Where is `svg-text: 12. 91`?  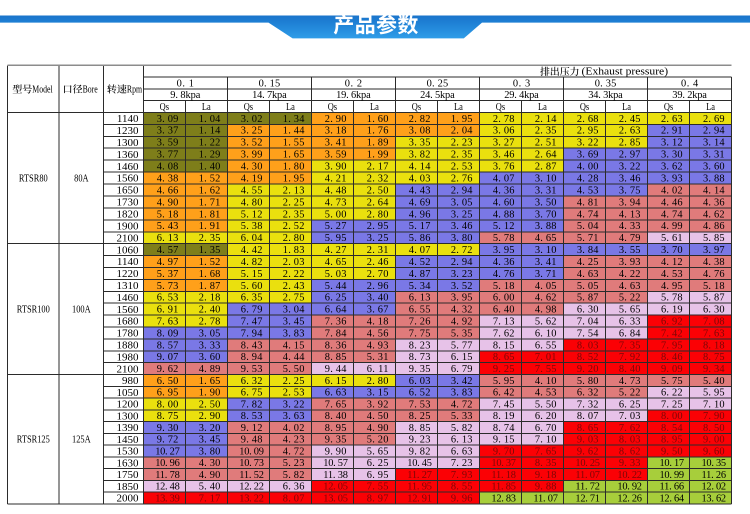 svg-text: 12. 91 is located at coordinates (419, 498).